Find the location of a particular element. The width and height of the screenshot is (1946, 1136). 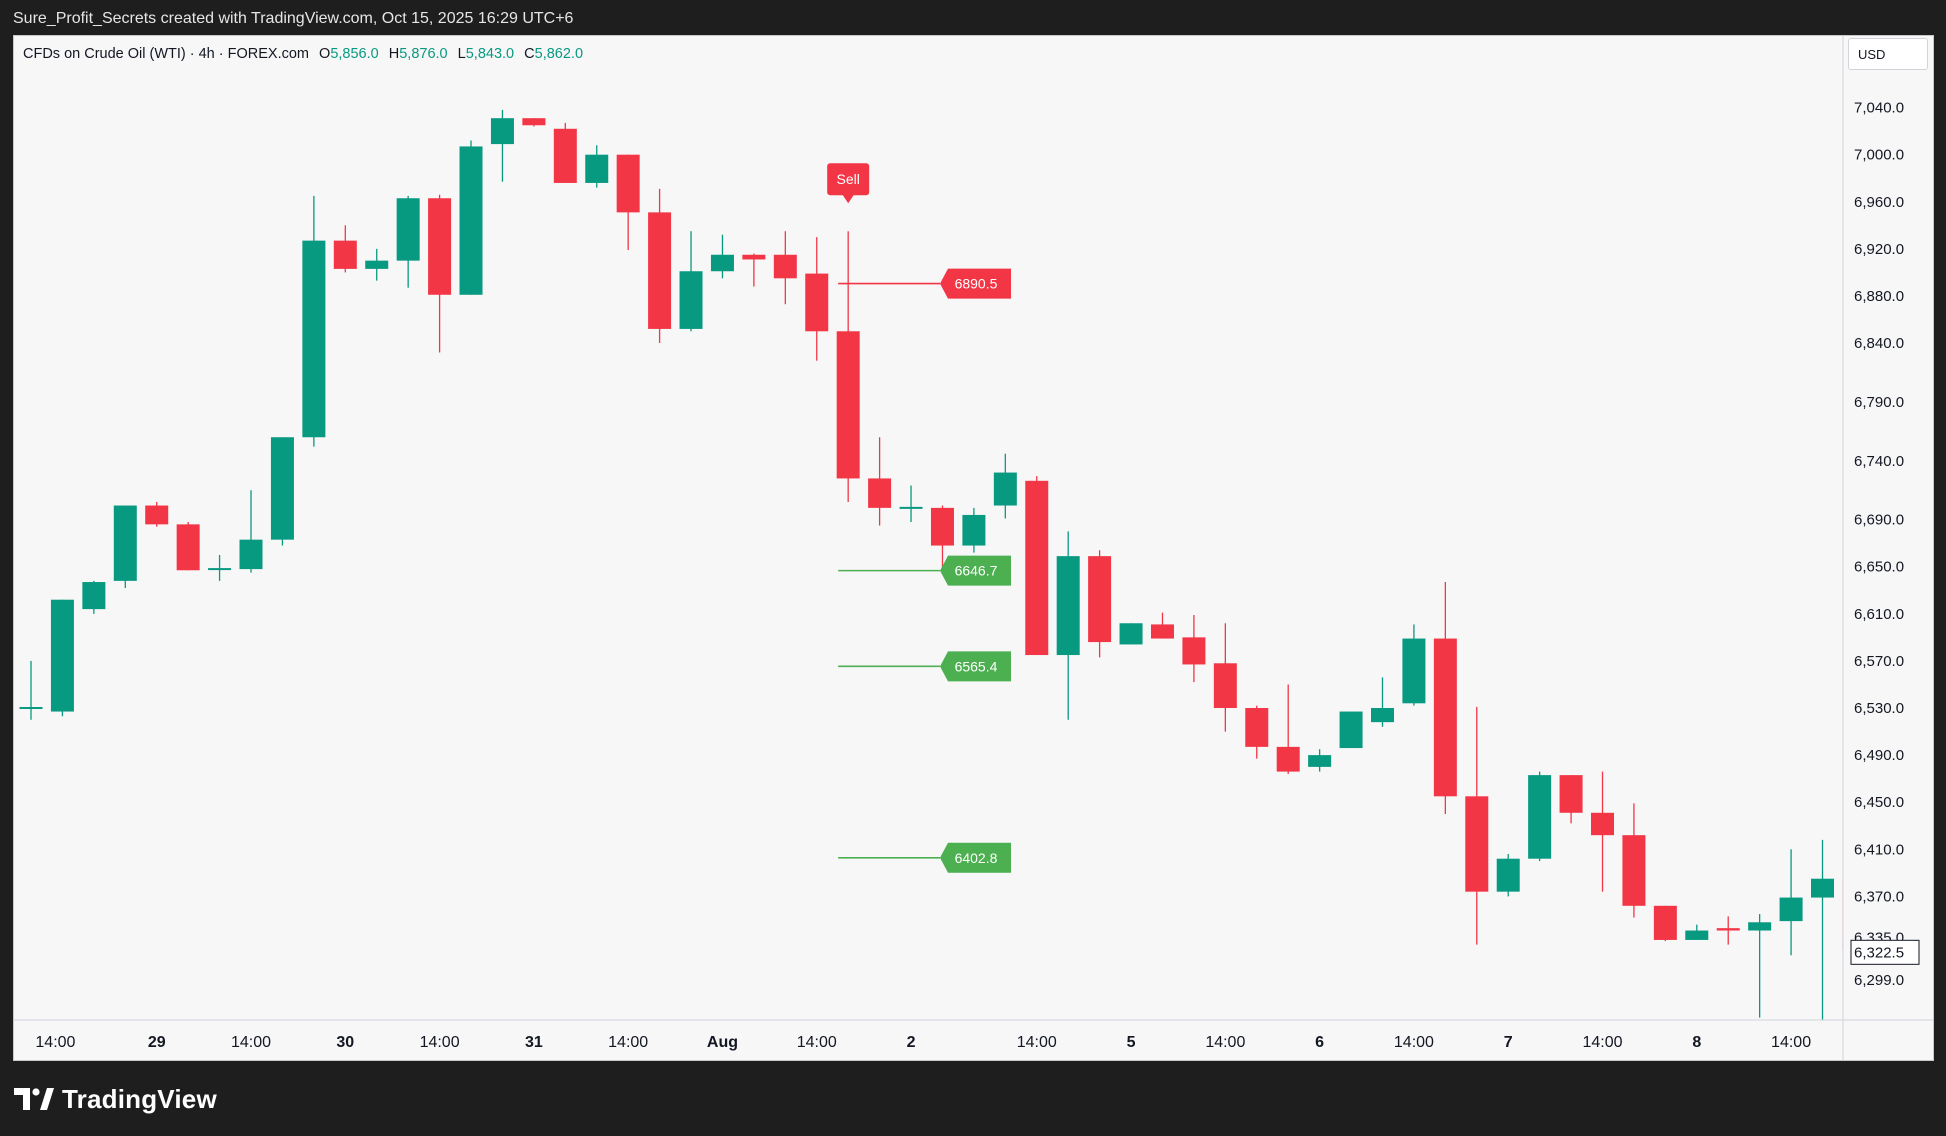

currency-button: USD is located at coordinates (1888, 54).